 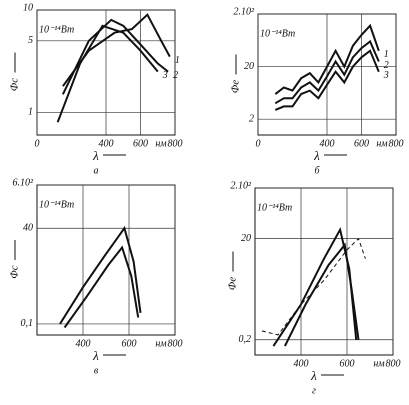 I want to click on y-tick-label: 0,1, so click(x=27, y=323).